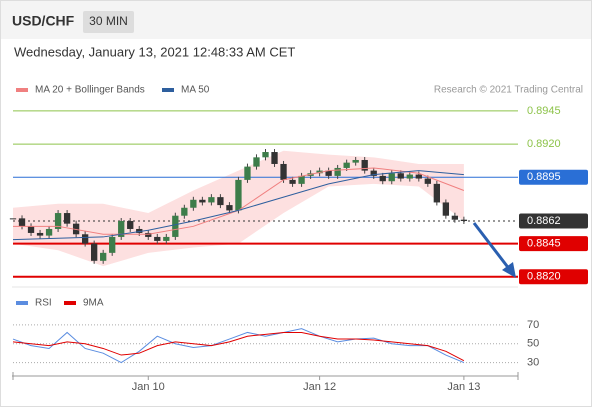  I want to click on legend-label: 9MA, so click(93, 303).